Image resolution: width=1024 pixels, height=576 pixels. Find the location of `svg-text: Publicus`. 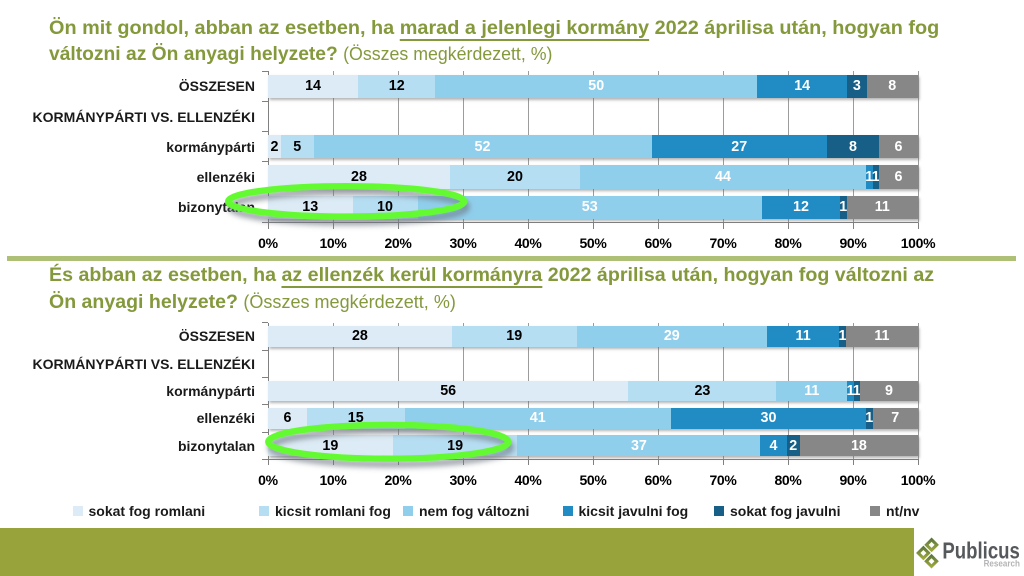

svg-text: Publicus is located at coordinates (981, 551).